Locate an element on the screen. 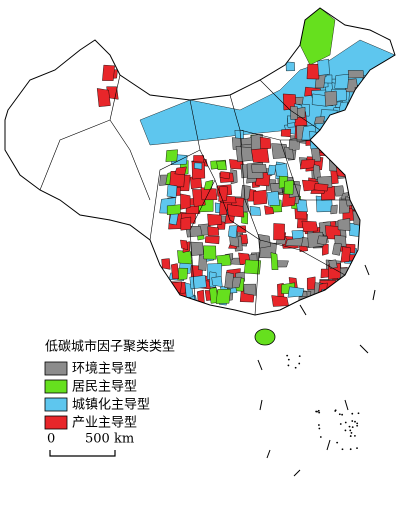  legend-label: 居民主导型 is located at coordinates (104, 387).